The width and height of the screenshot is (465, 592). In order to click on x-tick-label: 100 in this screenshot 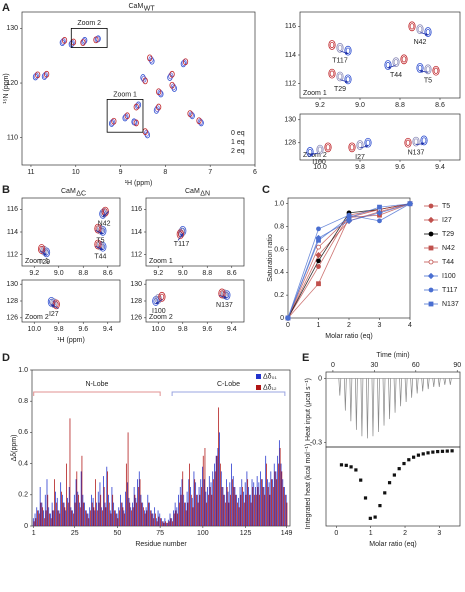, I will do `click(203, 533)`.